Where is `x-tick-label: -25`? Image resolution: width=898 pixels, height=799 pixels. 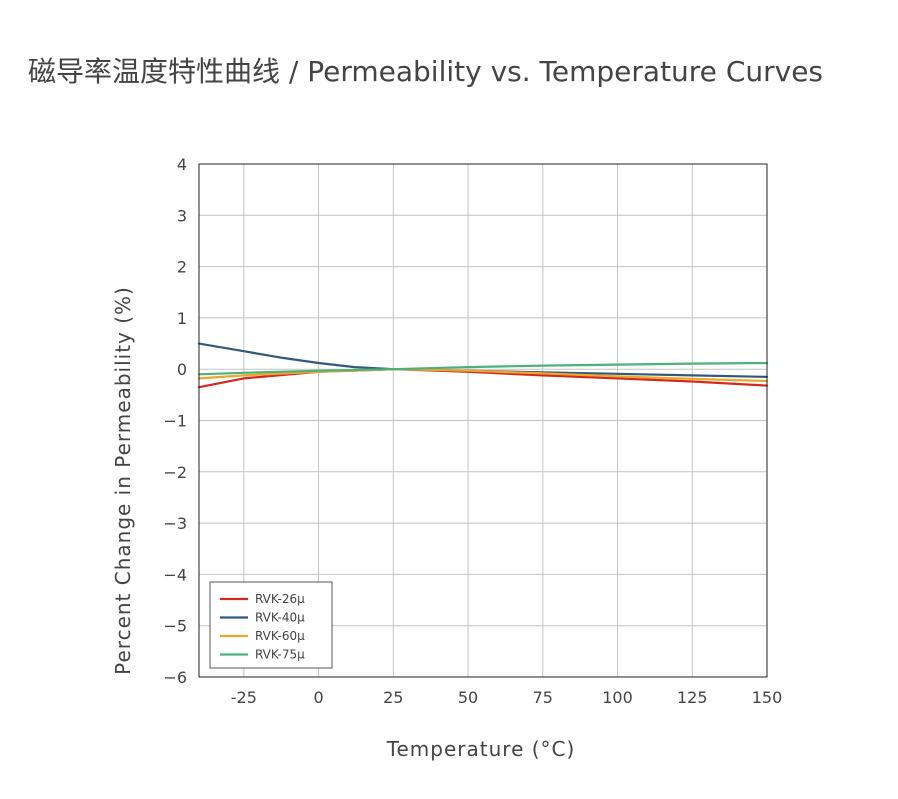 x-tick-label: -25 is located at coordinates (244, 697).